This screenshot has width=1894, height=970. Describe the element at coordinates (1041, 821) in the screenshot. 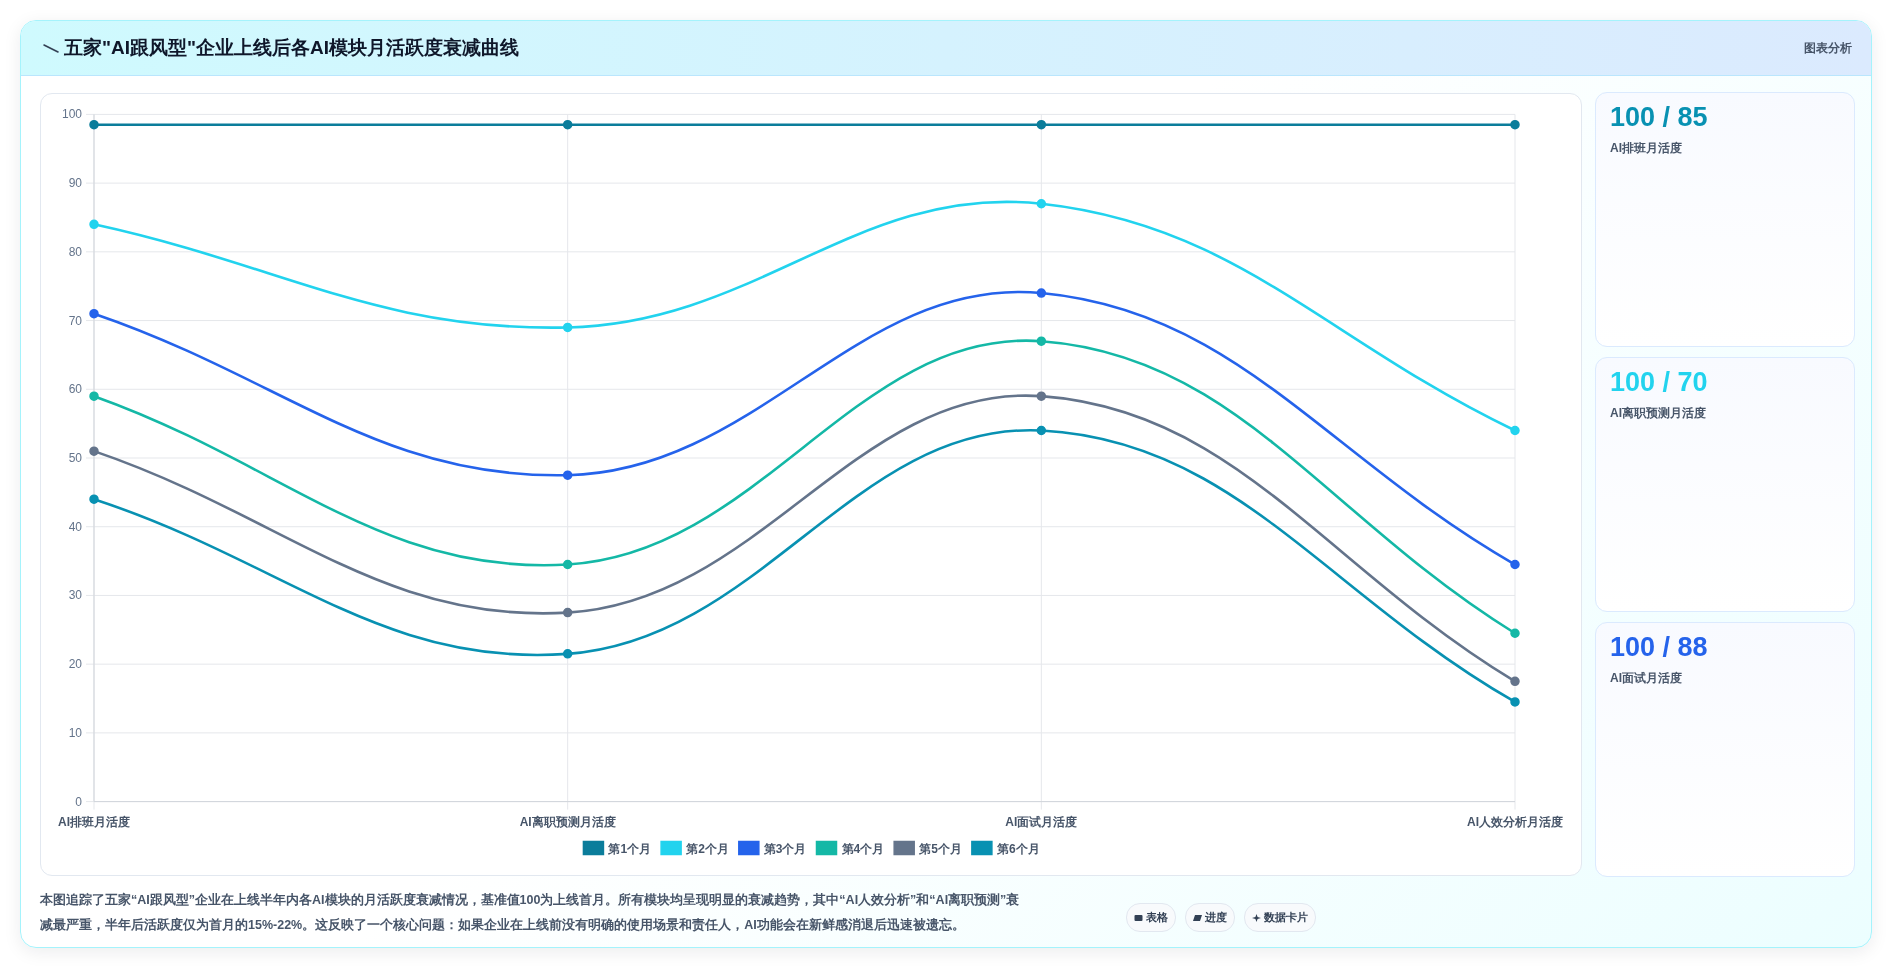

I see `x-tick-label: AI面试月活度` at that location.